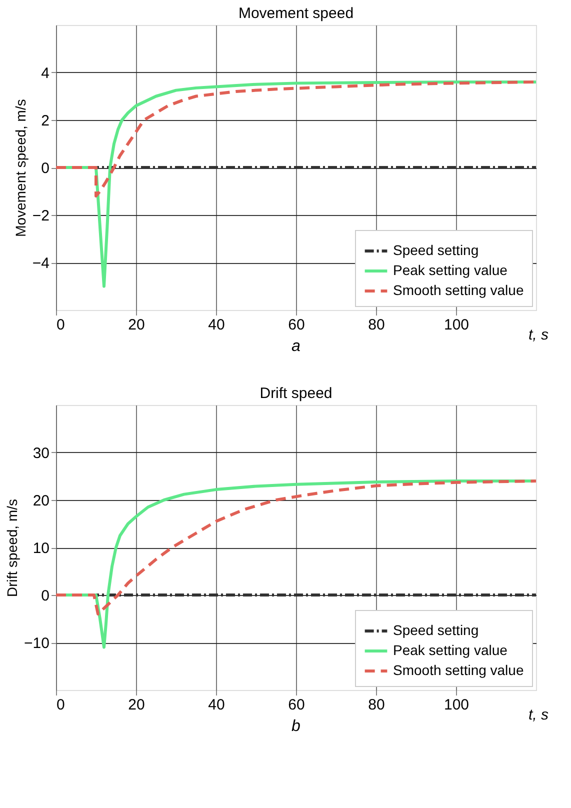  I want to click on y-tick-label: 30, so click(41, 453).